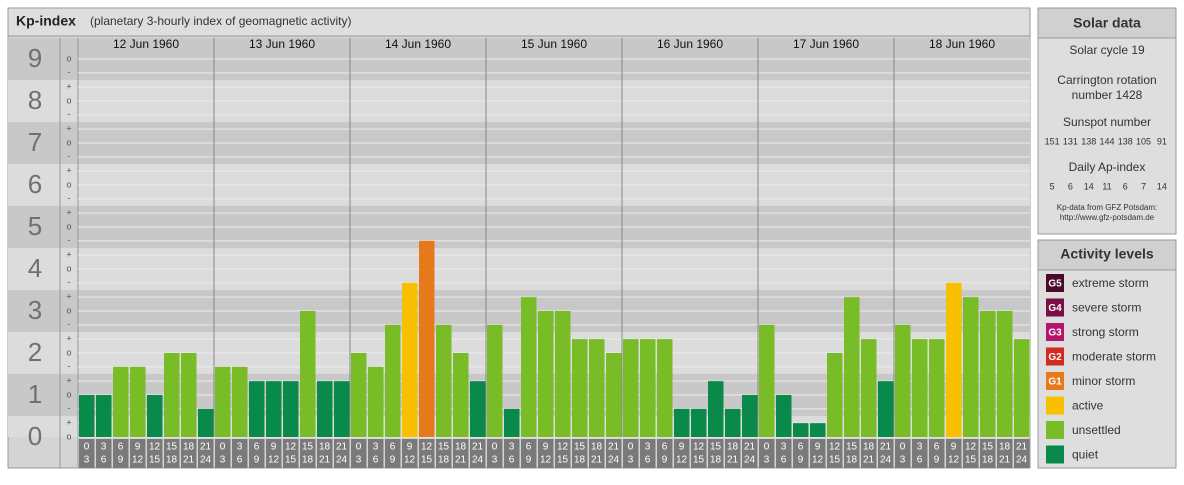 This screenshot has width=1184, height=485. What do you see at coordinates (1106, 141) in the screenshot?
I see `solar-number: 144` at bounding box center [1106, 141].